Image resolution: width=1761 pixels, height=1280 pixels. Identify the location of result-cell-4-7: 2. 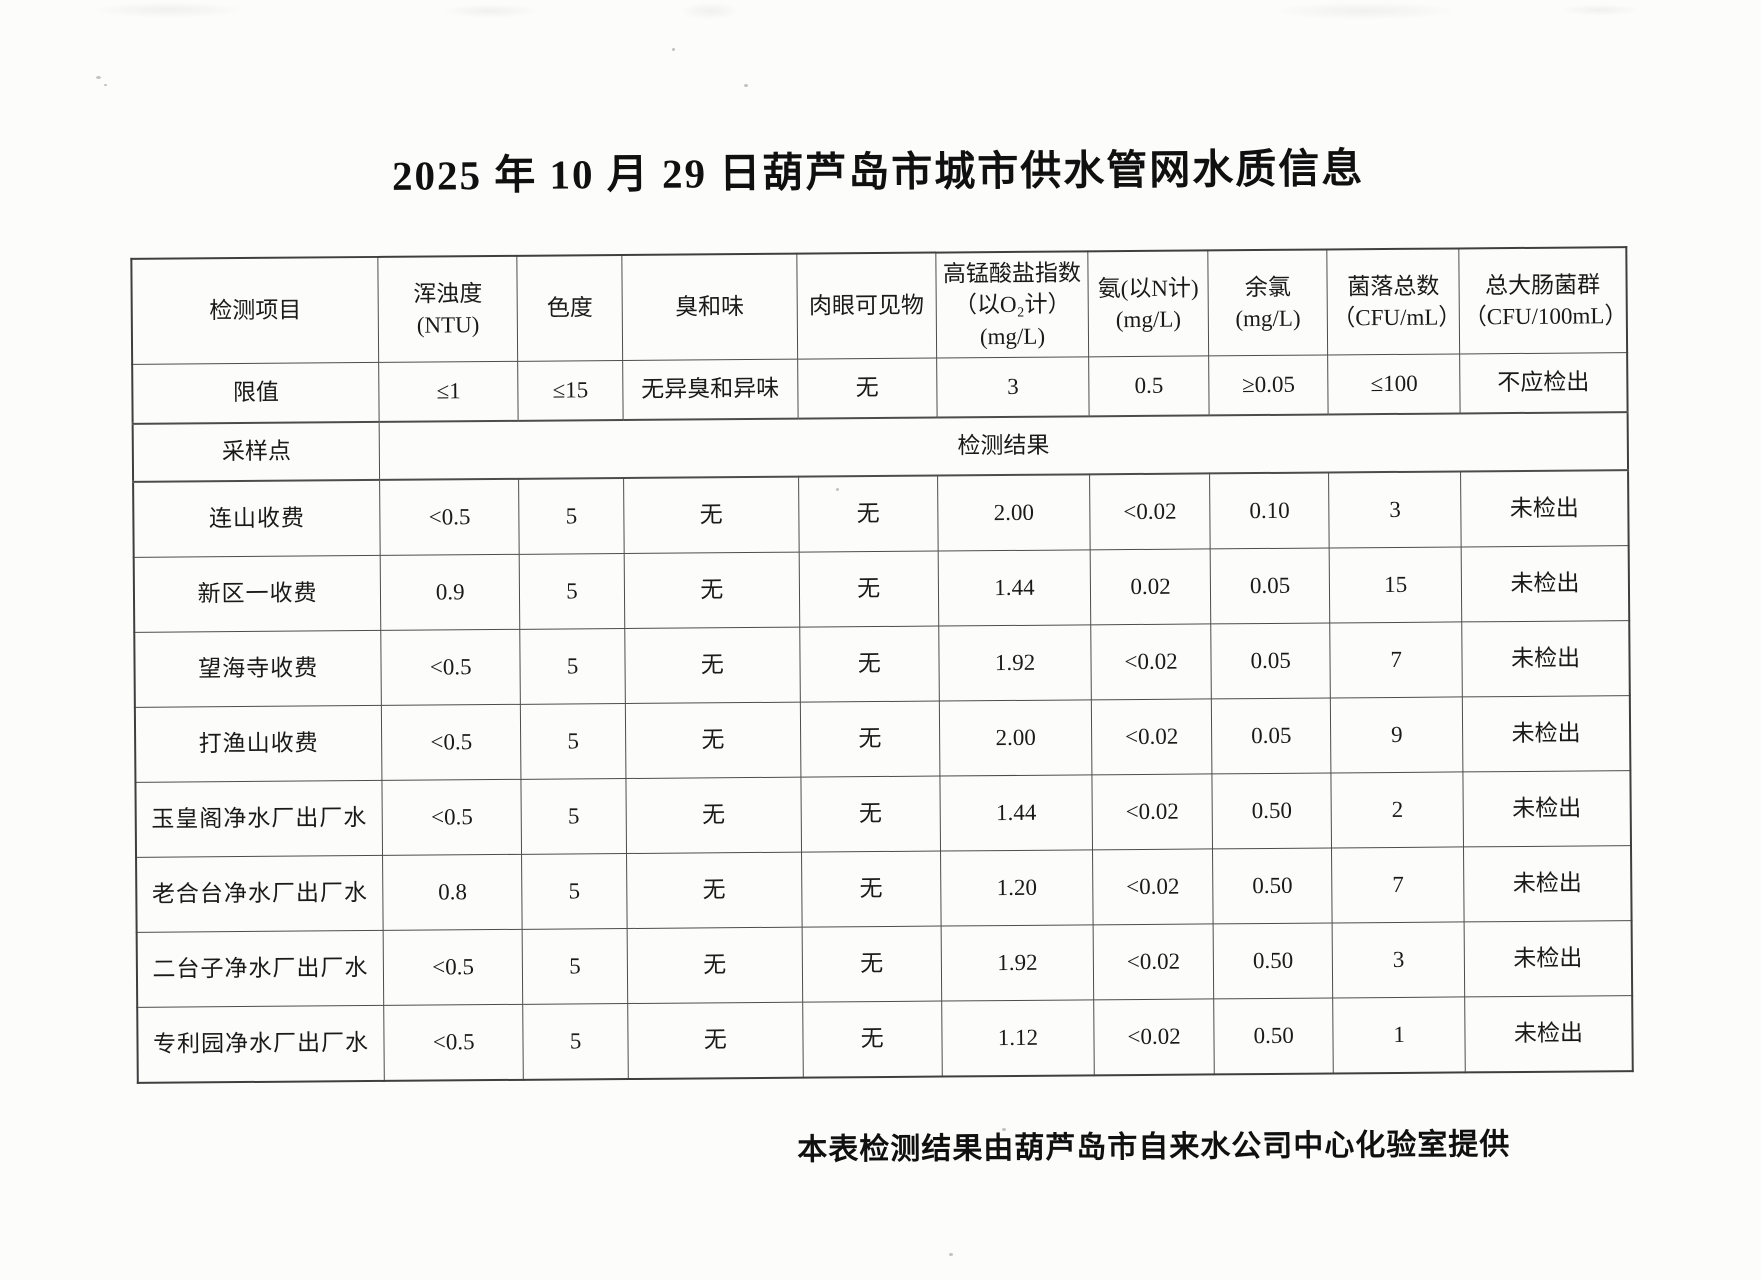
(1397, 809).